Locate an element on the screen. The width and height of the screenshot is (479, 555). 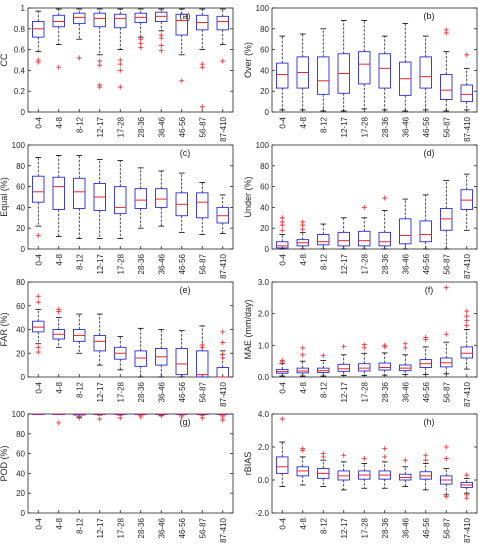
panel-label: (f) is located at coordinates (429, 290).